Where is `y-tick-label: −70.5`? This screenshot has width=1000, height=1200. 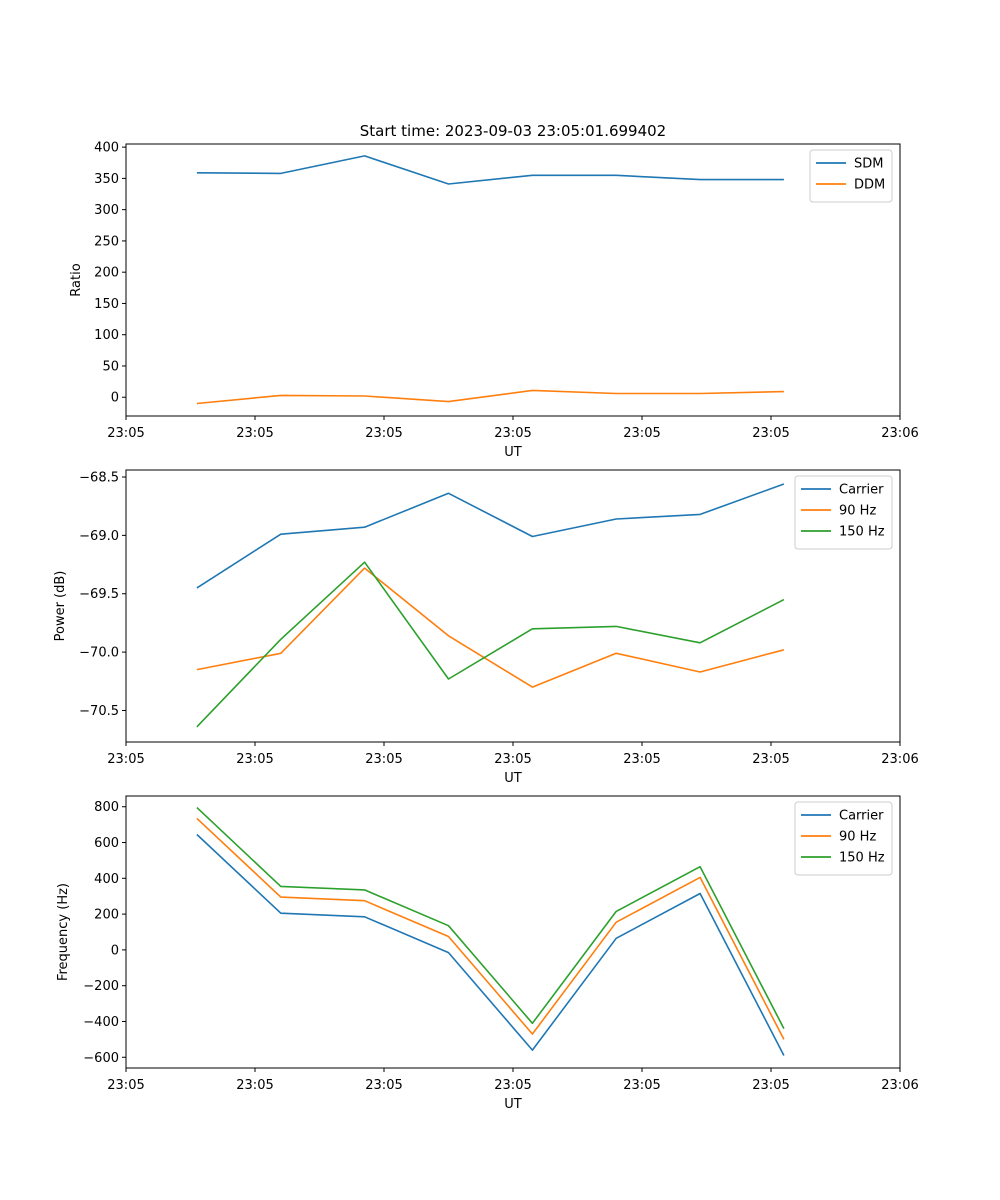
y-tick-label: −70.5 is located at coordinates (99, 711).